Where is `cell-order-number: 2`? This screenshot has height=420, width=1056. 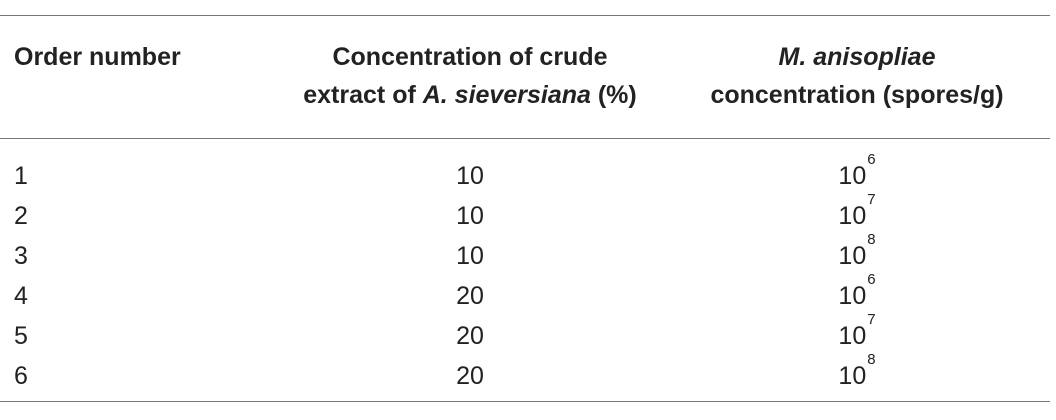 cell-order-number: 2 is located at coordinates (21, 216).